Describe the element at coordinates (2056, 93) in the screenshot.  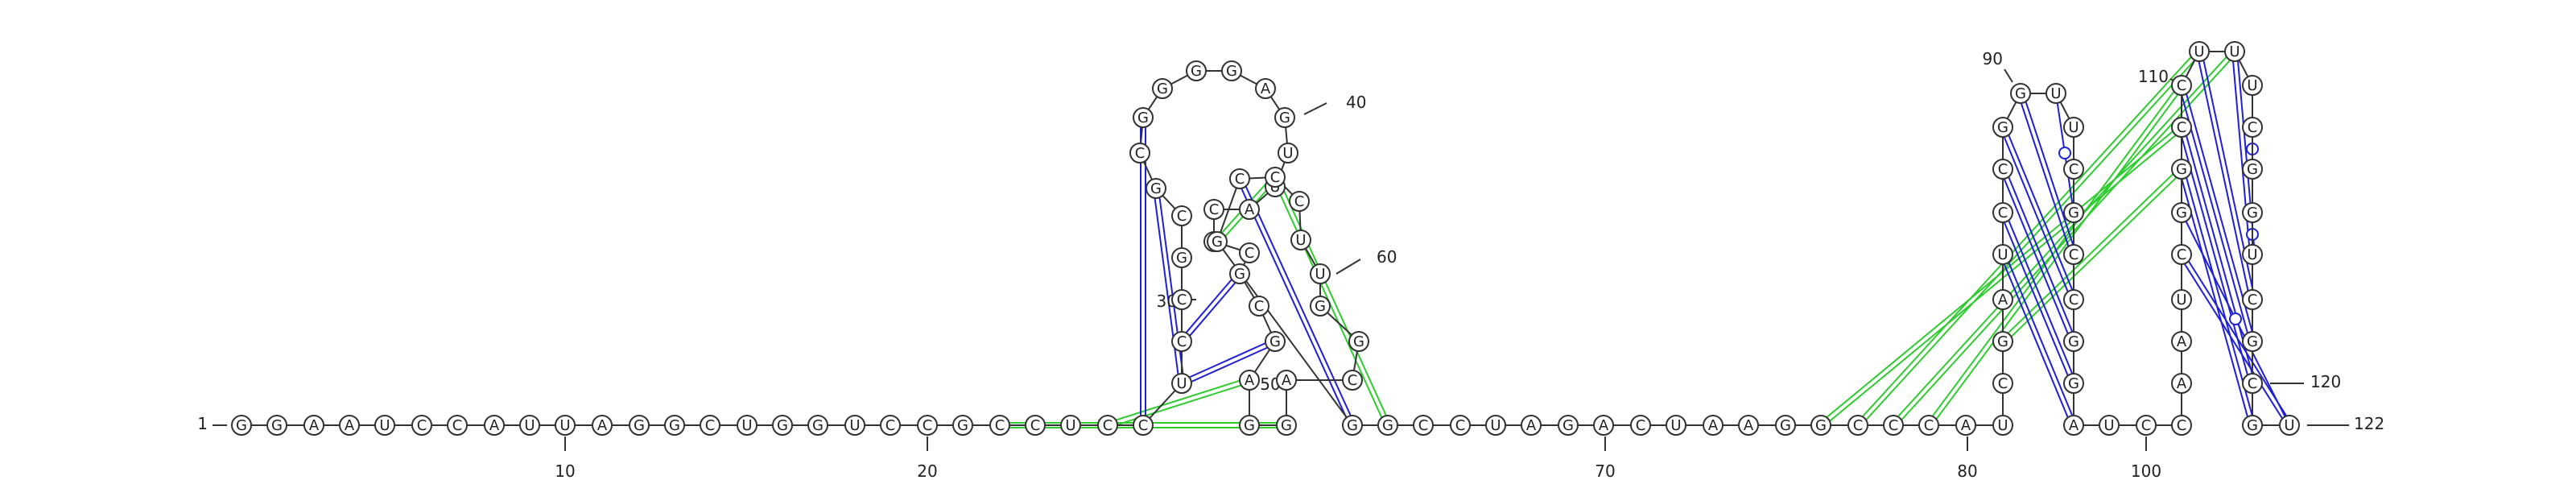
I see `nucleotide-89: U` at that location.